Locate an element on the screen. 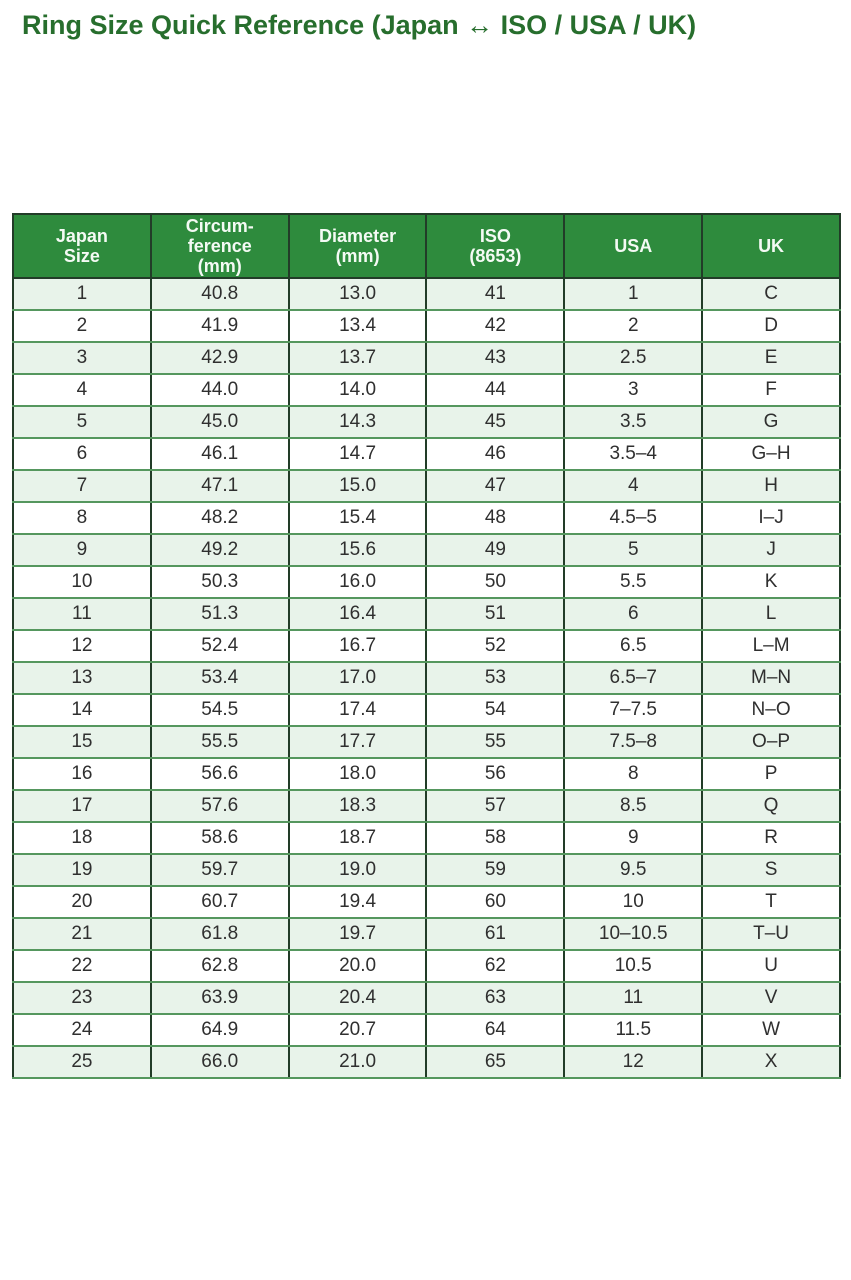 The width and height of the screenshot is (851, 1280). table-cell-uk: N–O is located at coordinates (771, 710).